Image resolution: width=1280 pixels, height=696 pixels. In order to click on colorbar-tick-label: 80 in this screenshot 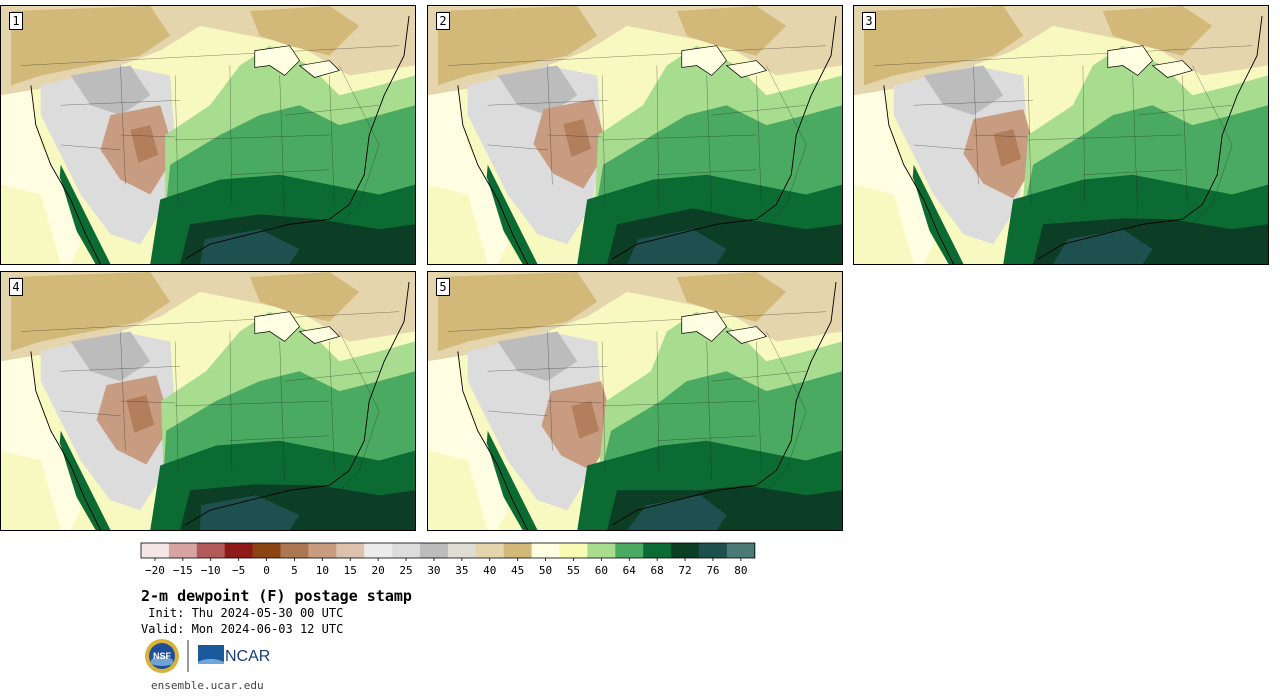, I will do `click(740, 570)`.